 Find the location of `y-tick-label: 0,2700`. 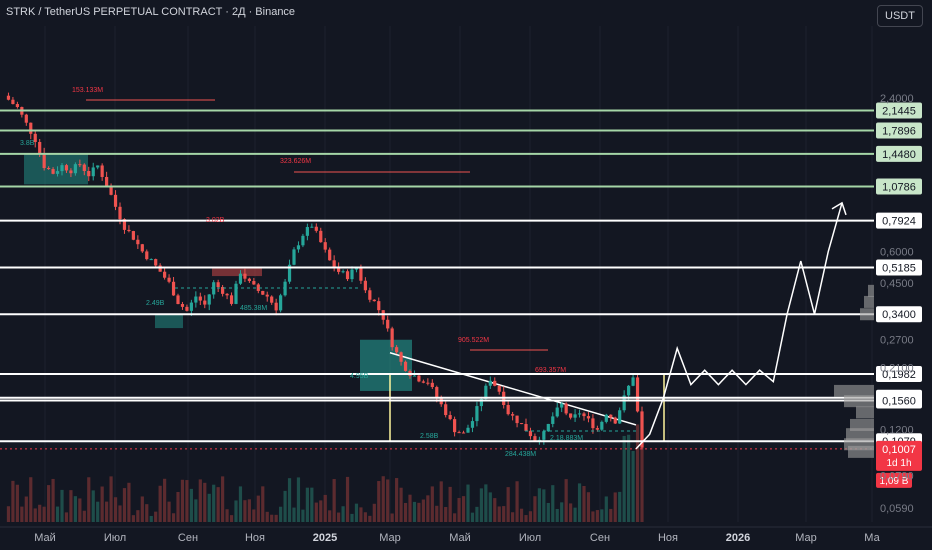

y-tick-label: 0,2700 is located at coordinates (897, 341).